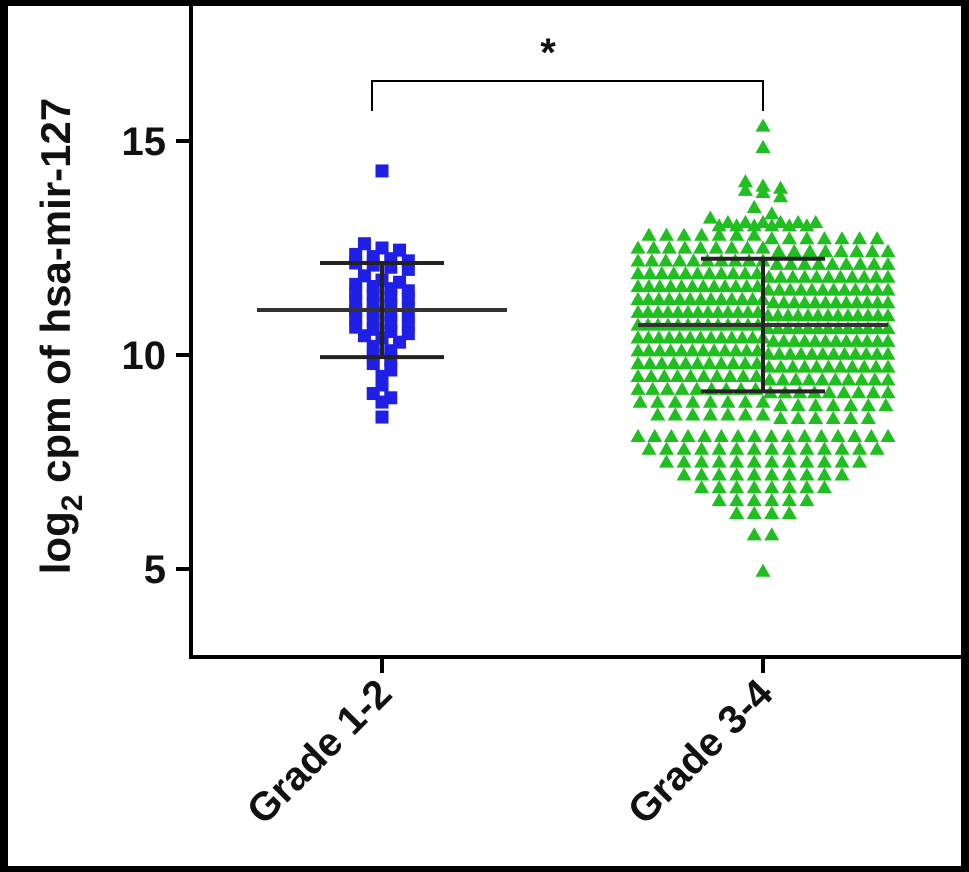 The height and width of the screenshot is (872, 969). What do you see at coordinates (155, 570) in the screenshot?
I see `y-tick-label-5: 5` at bounding box center [155, 570].